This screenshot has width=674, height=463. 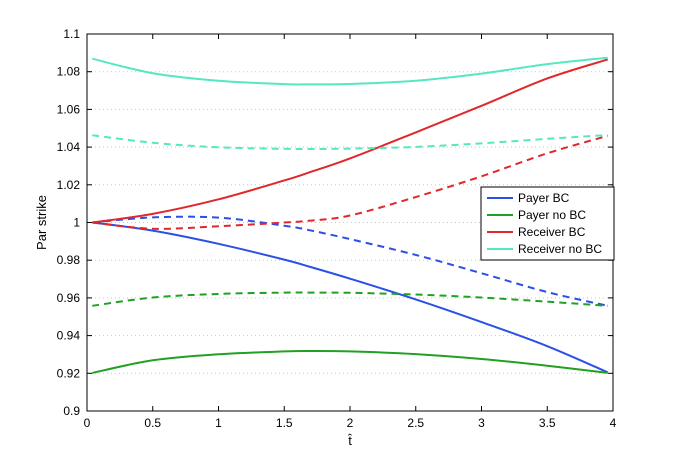 What do you see at coordinates (41, 222) in the screenshot?
I see `y-axis-label: Par strike` at bounding box center [41, 222].